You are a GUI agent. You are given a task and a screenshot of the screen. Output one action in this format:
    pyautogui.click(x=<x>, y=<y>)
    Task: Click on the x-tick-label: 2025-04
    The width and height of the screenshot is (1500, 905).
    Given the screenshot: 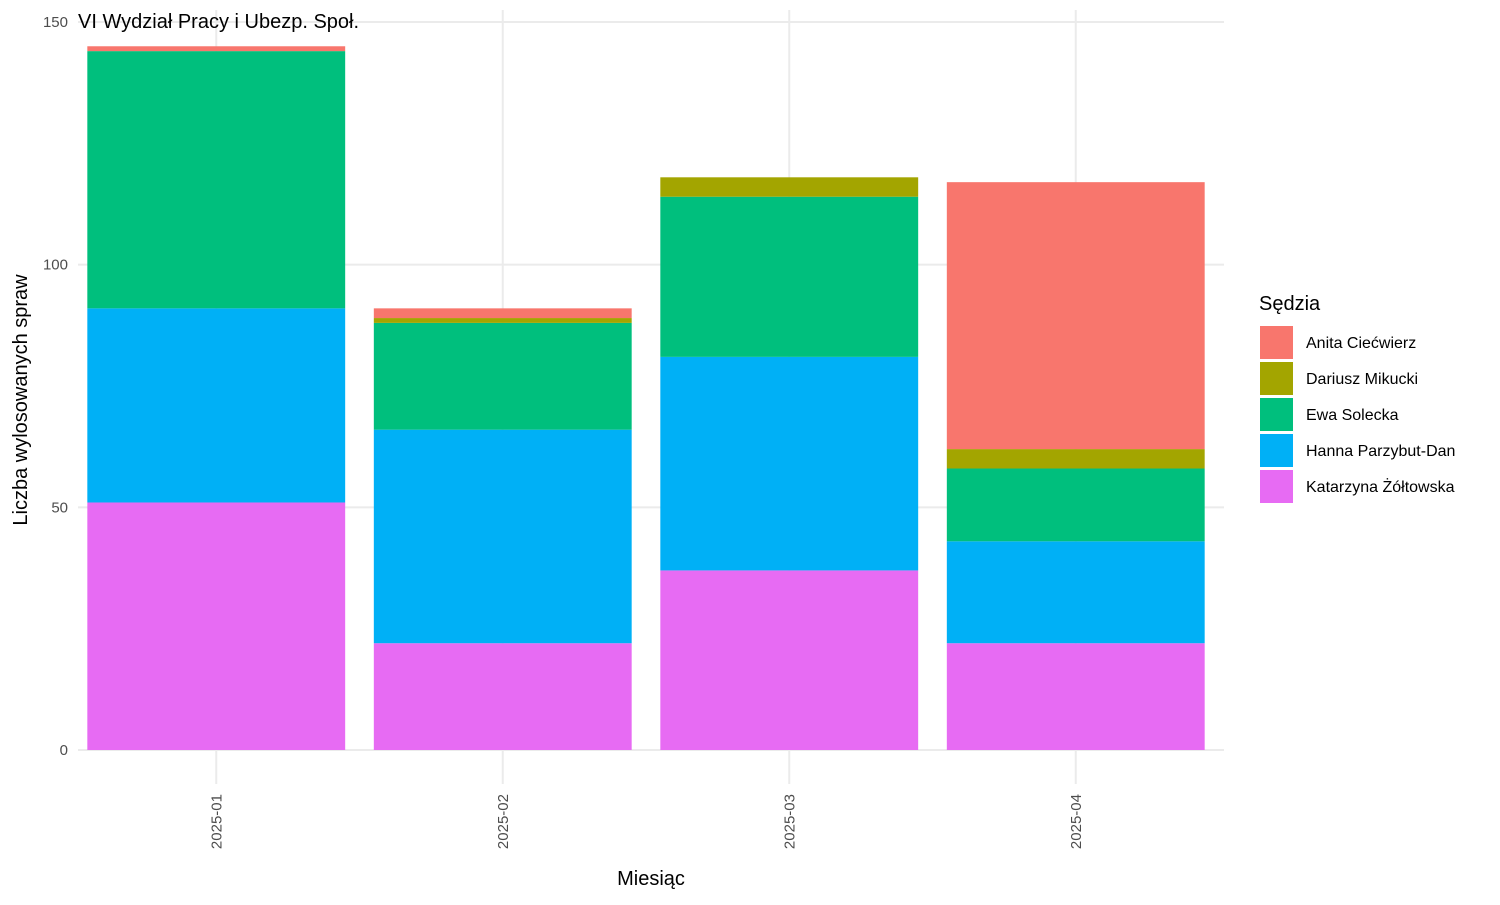 What is the action you would take?
    pyautogui.click(x=1076, y=821)
    